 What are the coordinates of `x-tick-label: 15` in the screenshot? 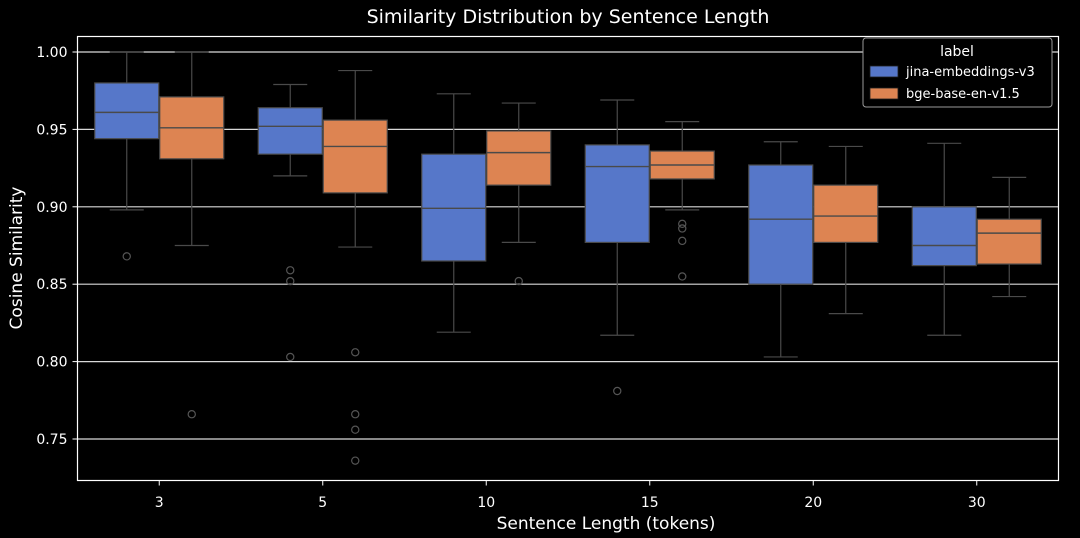 It's located at (650, 503).